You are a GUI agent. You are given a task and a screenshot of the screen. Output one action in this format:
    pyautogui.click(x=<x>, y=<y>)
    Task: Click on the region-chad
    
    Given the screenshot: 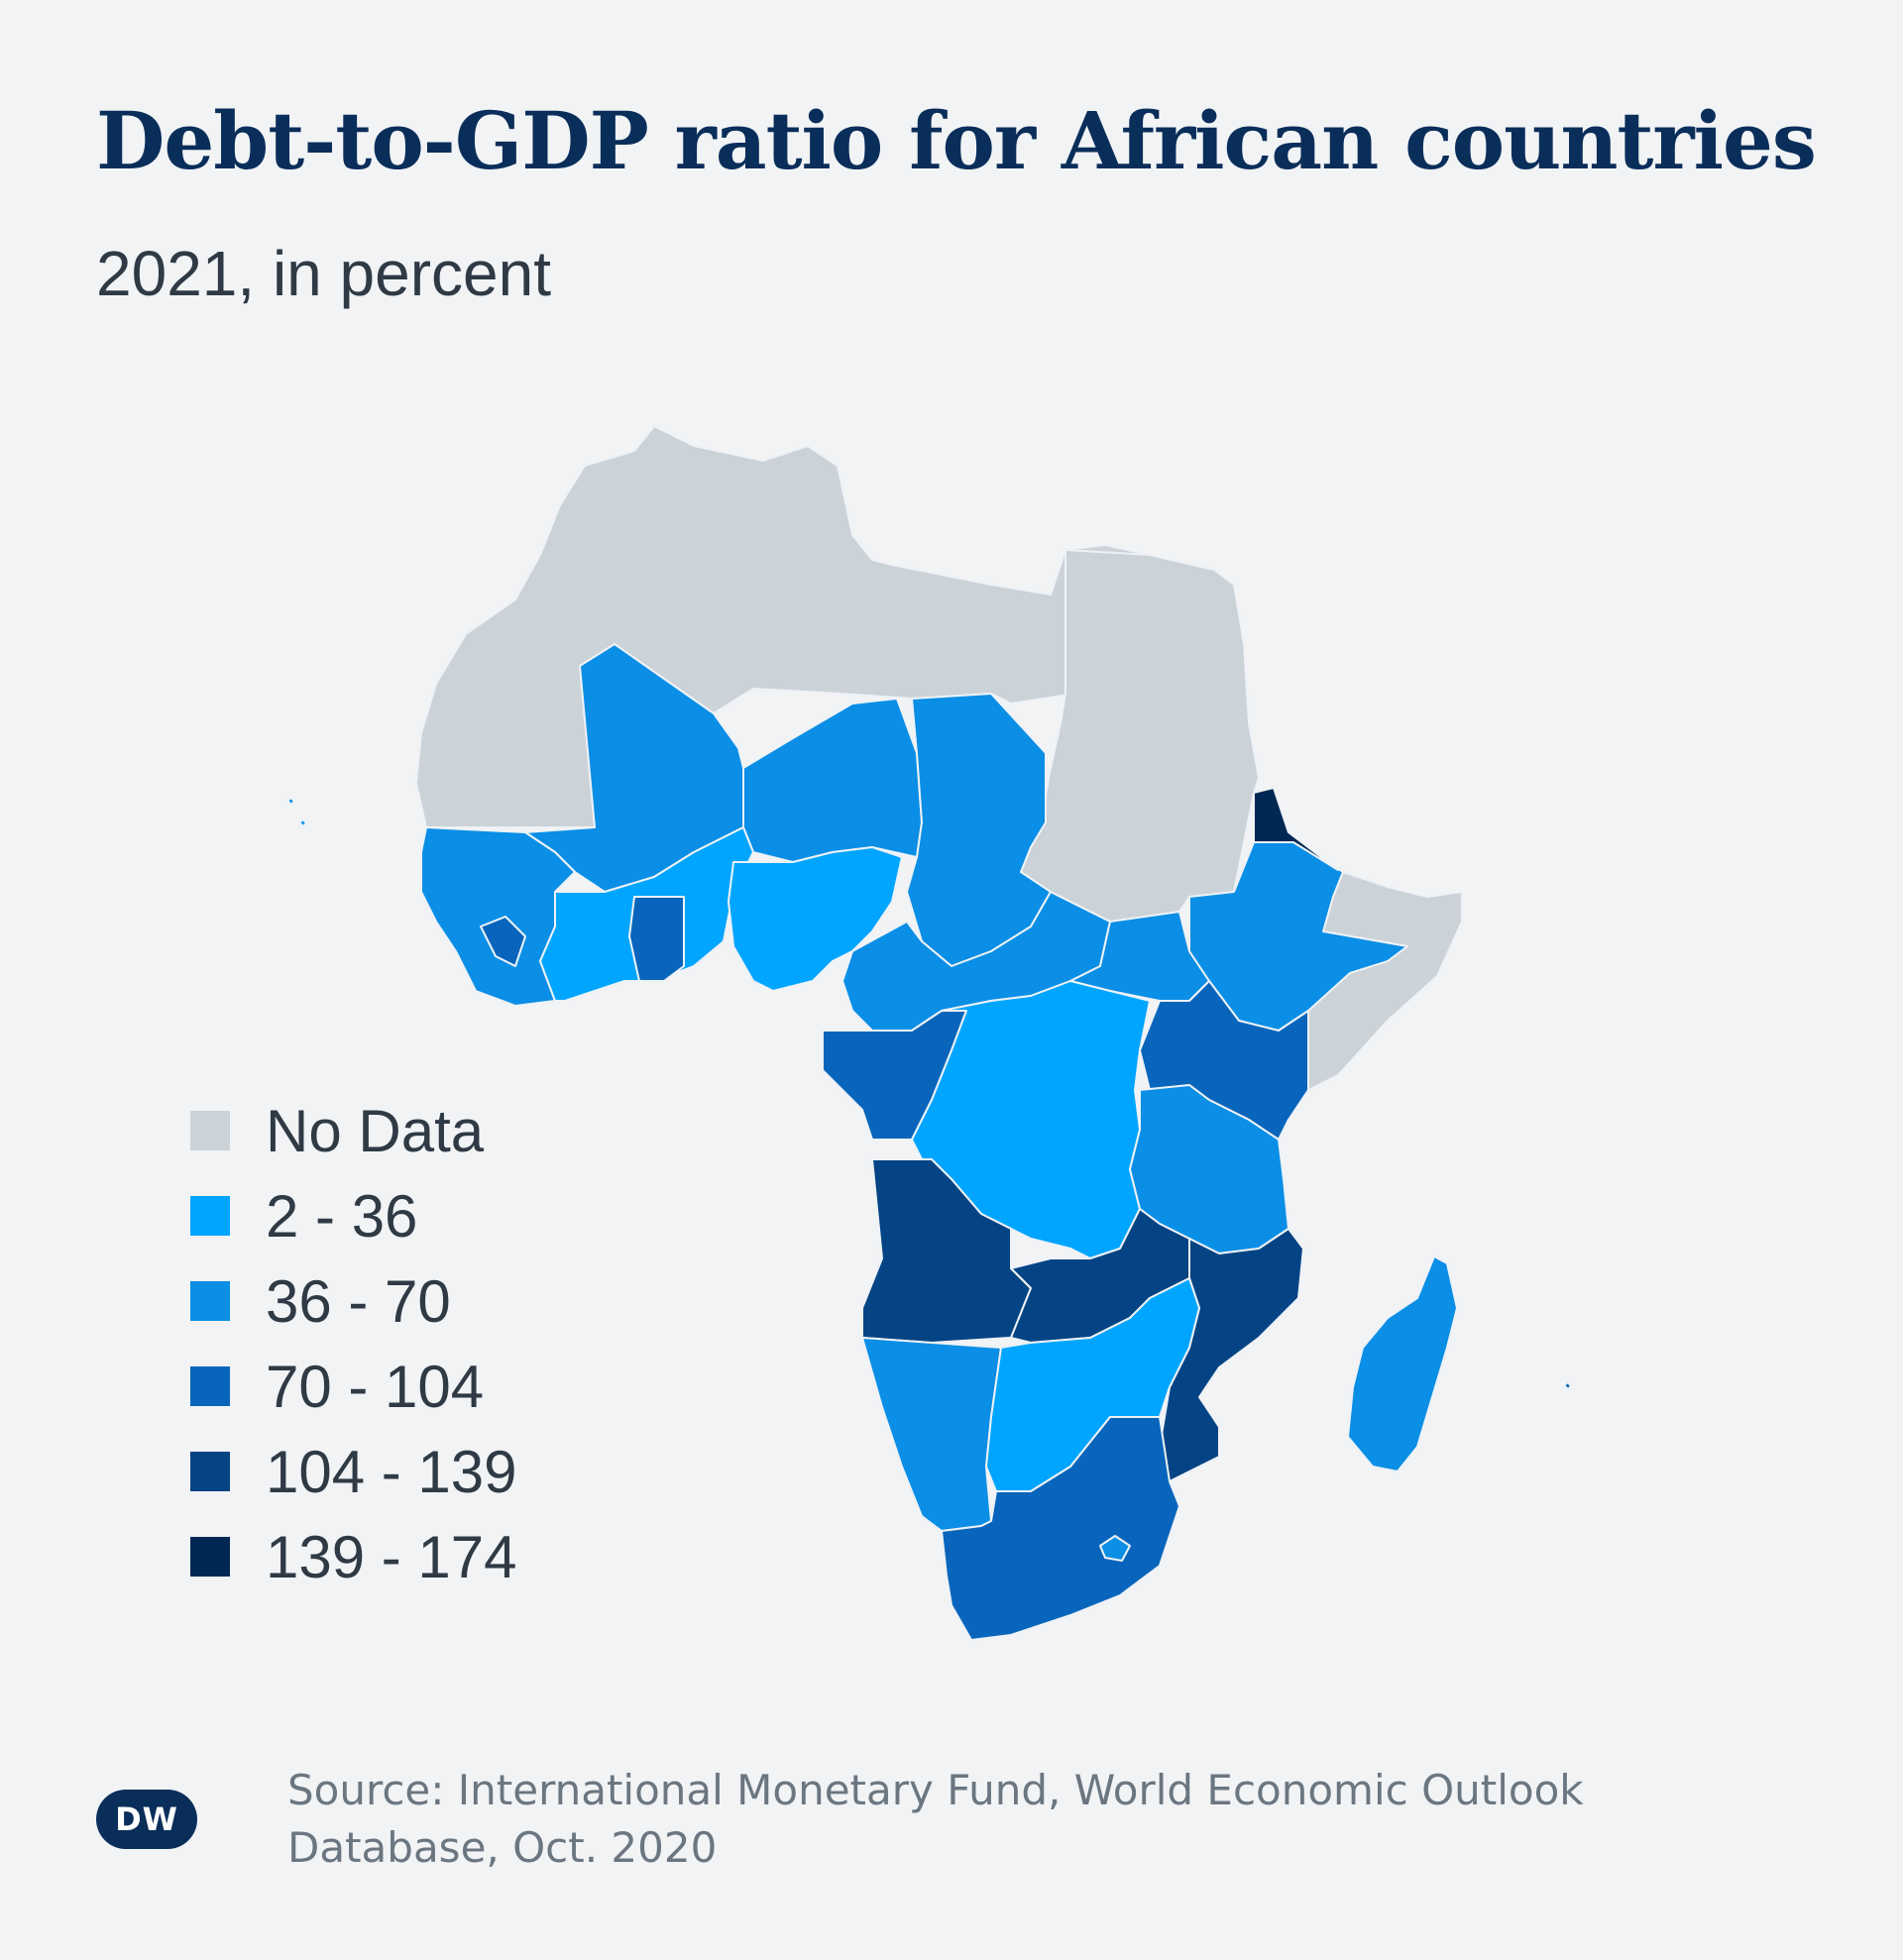 What is the action you would take?
    pyautogui.click(x=979, y=830)
    